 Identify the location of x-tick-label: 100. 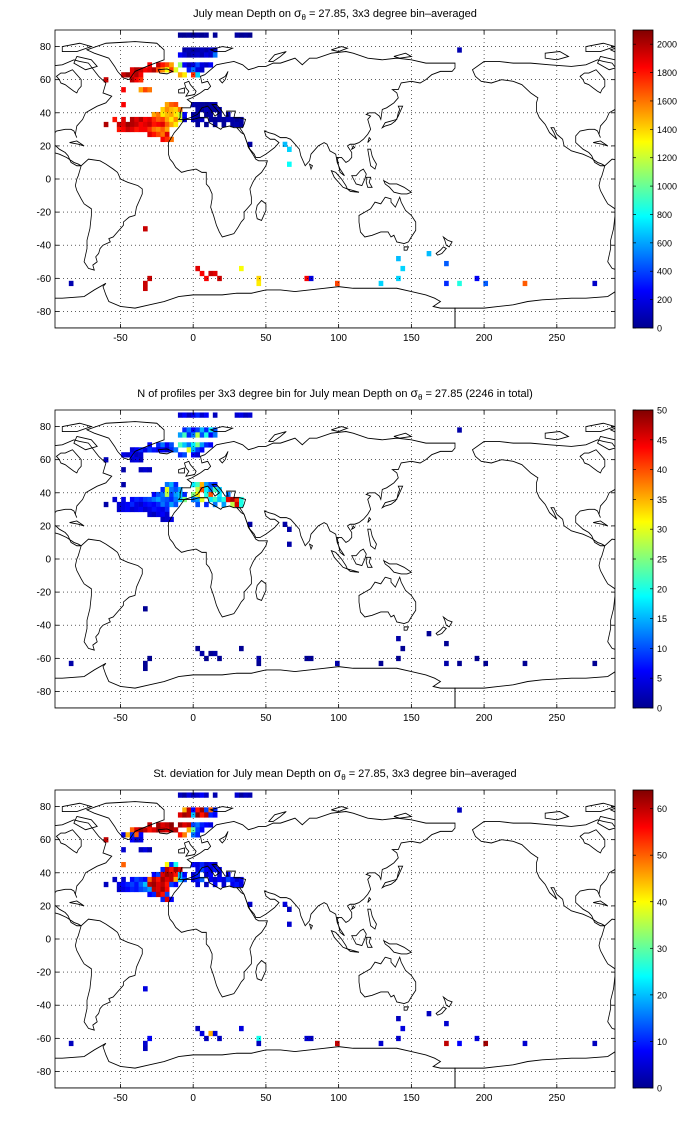
(338, 338).